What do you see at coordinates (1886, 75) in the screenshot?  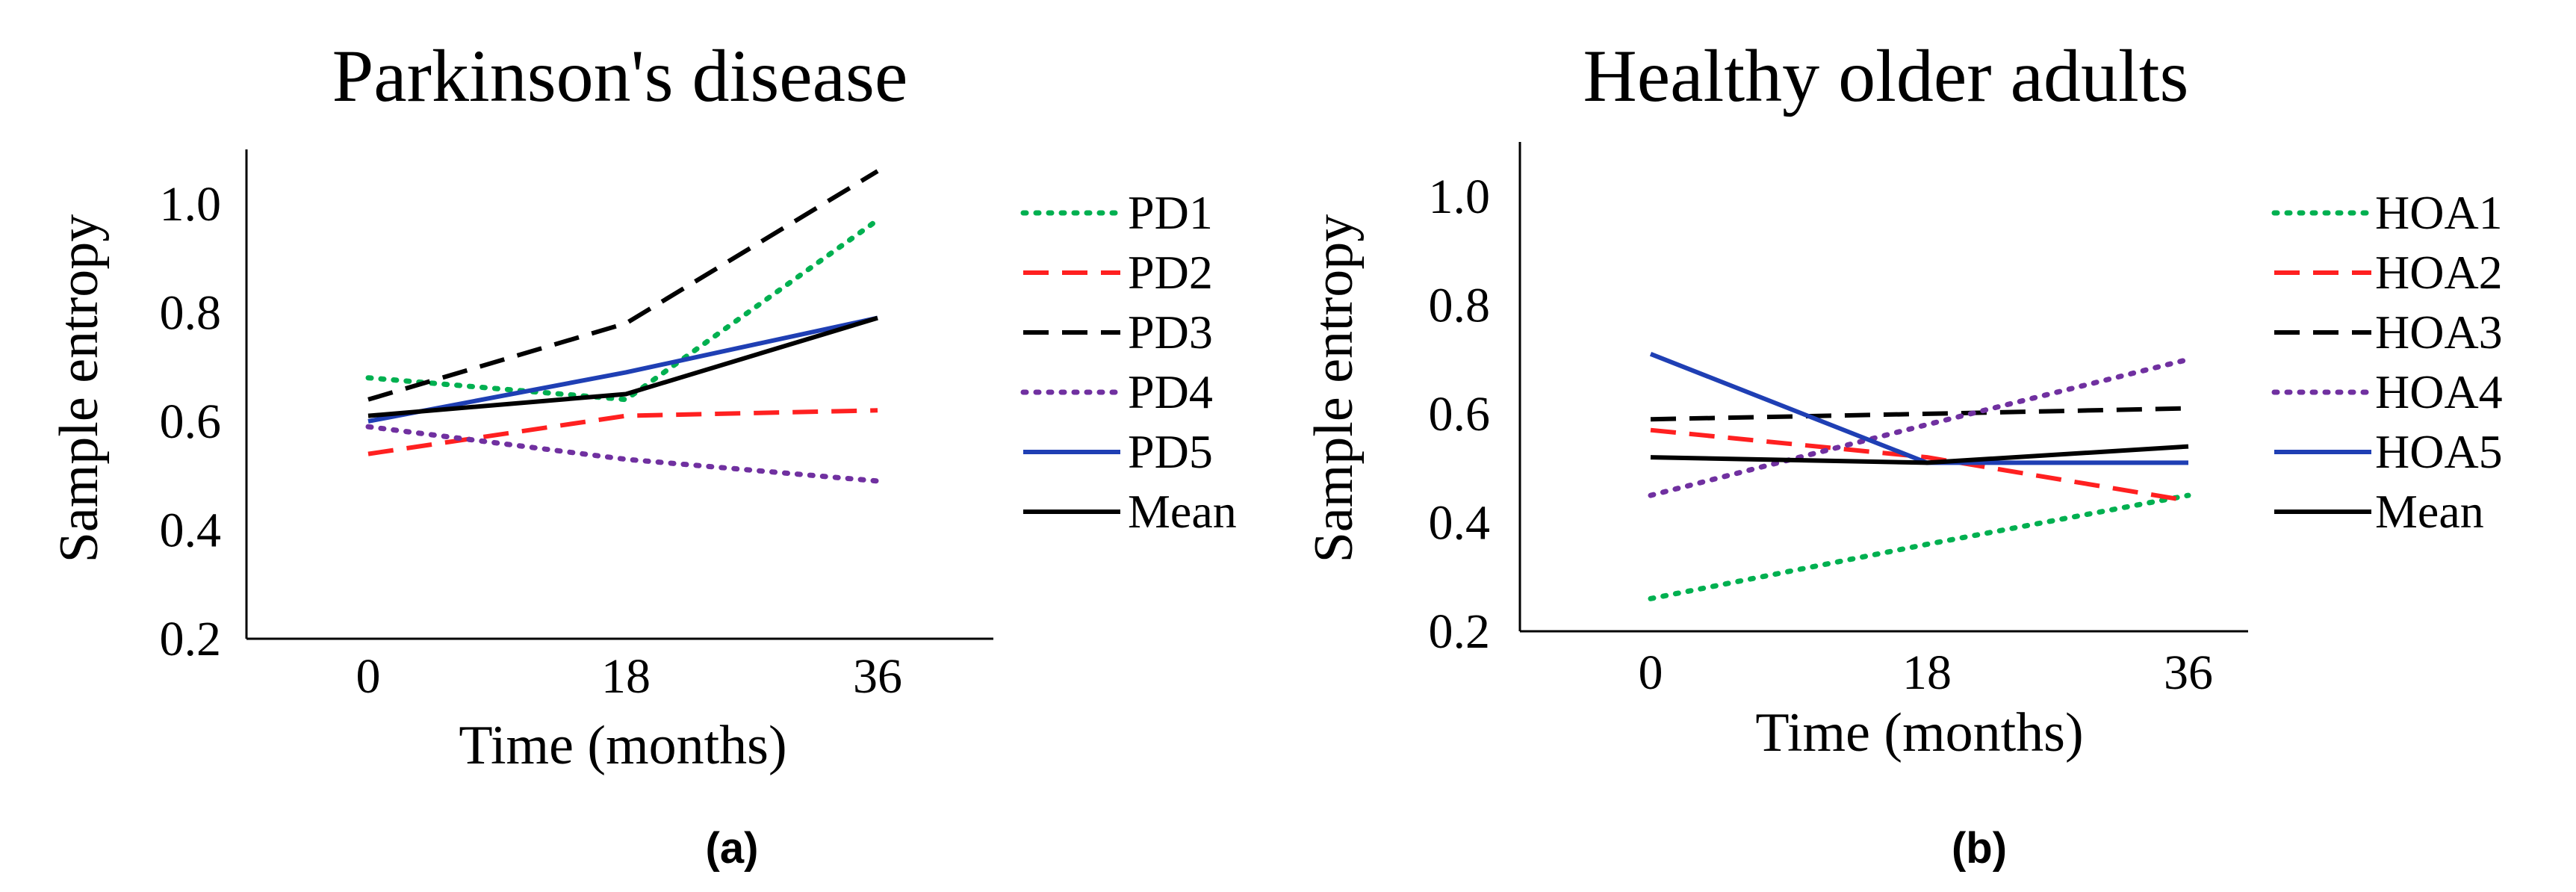 I see `chart-title: Healthy older adults` at bounding box center [1886, 75].